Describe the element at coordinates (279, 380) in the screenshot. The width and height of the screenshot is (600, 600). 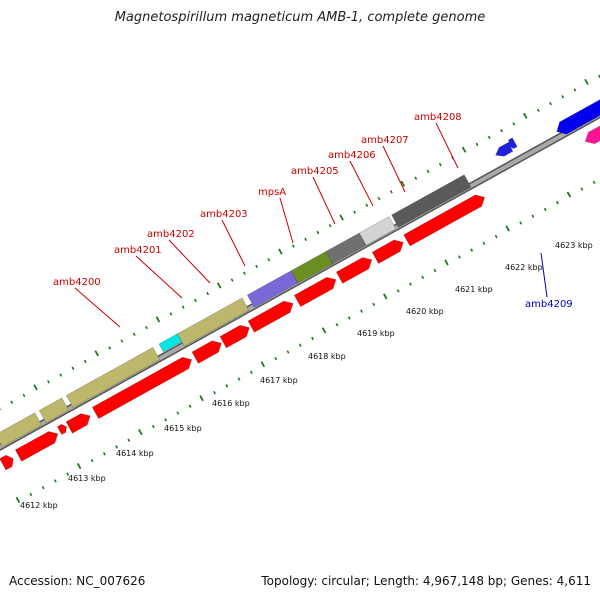
I see `axis-label: 4617 kbp` at that location.